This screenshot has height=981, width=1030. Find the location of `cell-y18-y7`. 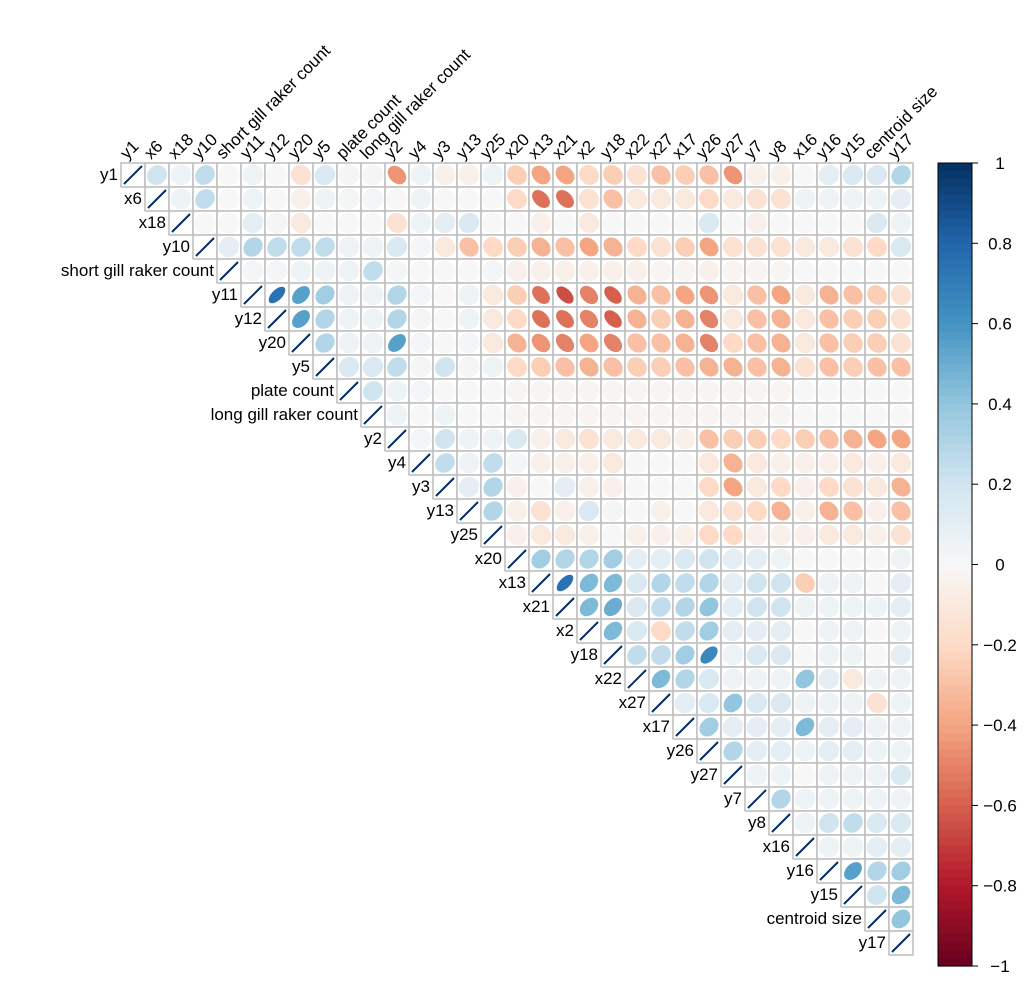

cell-y18-y7 is located at coordinates (757, 655).